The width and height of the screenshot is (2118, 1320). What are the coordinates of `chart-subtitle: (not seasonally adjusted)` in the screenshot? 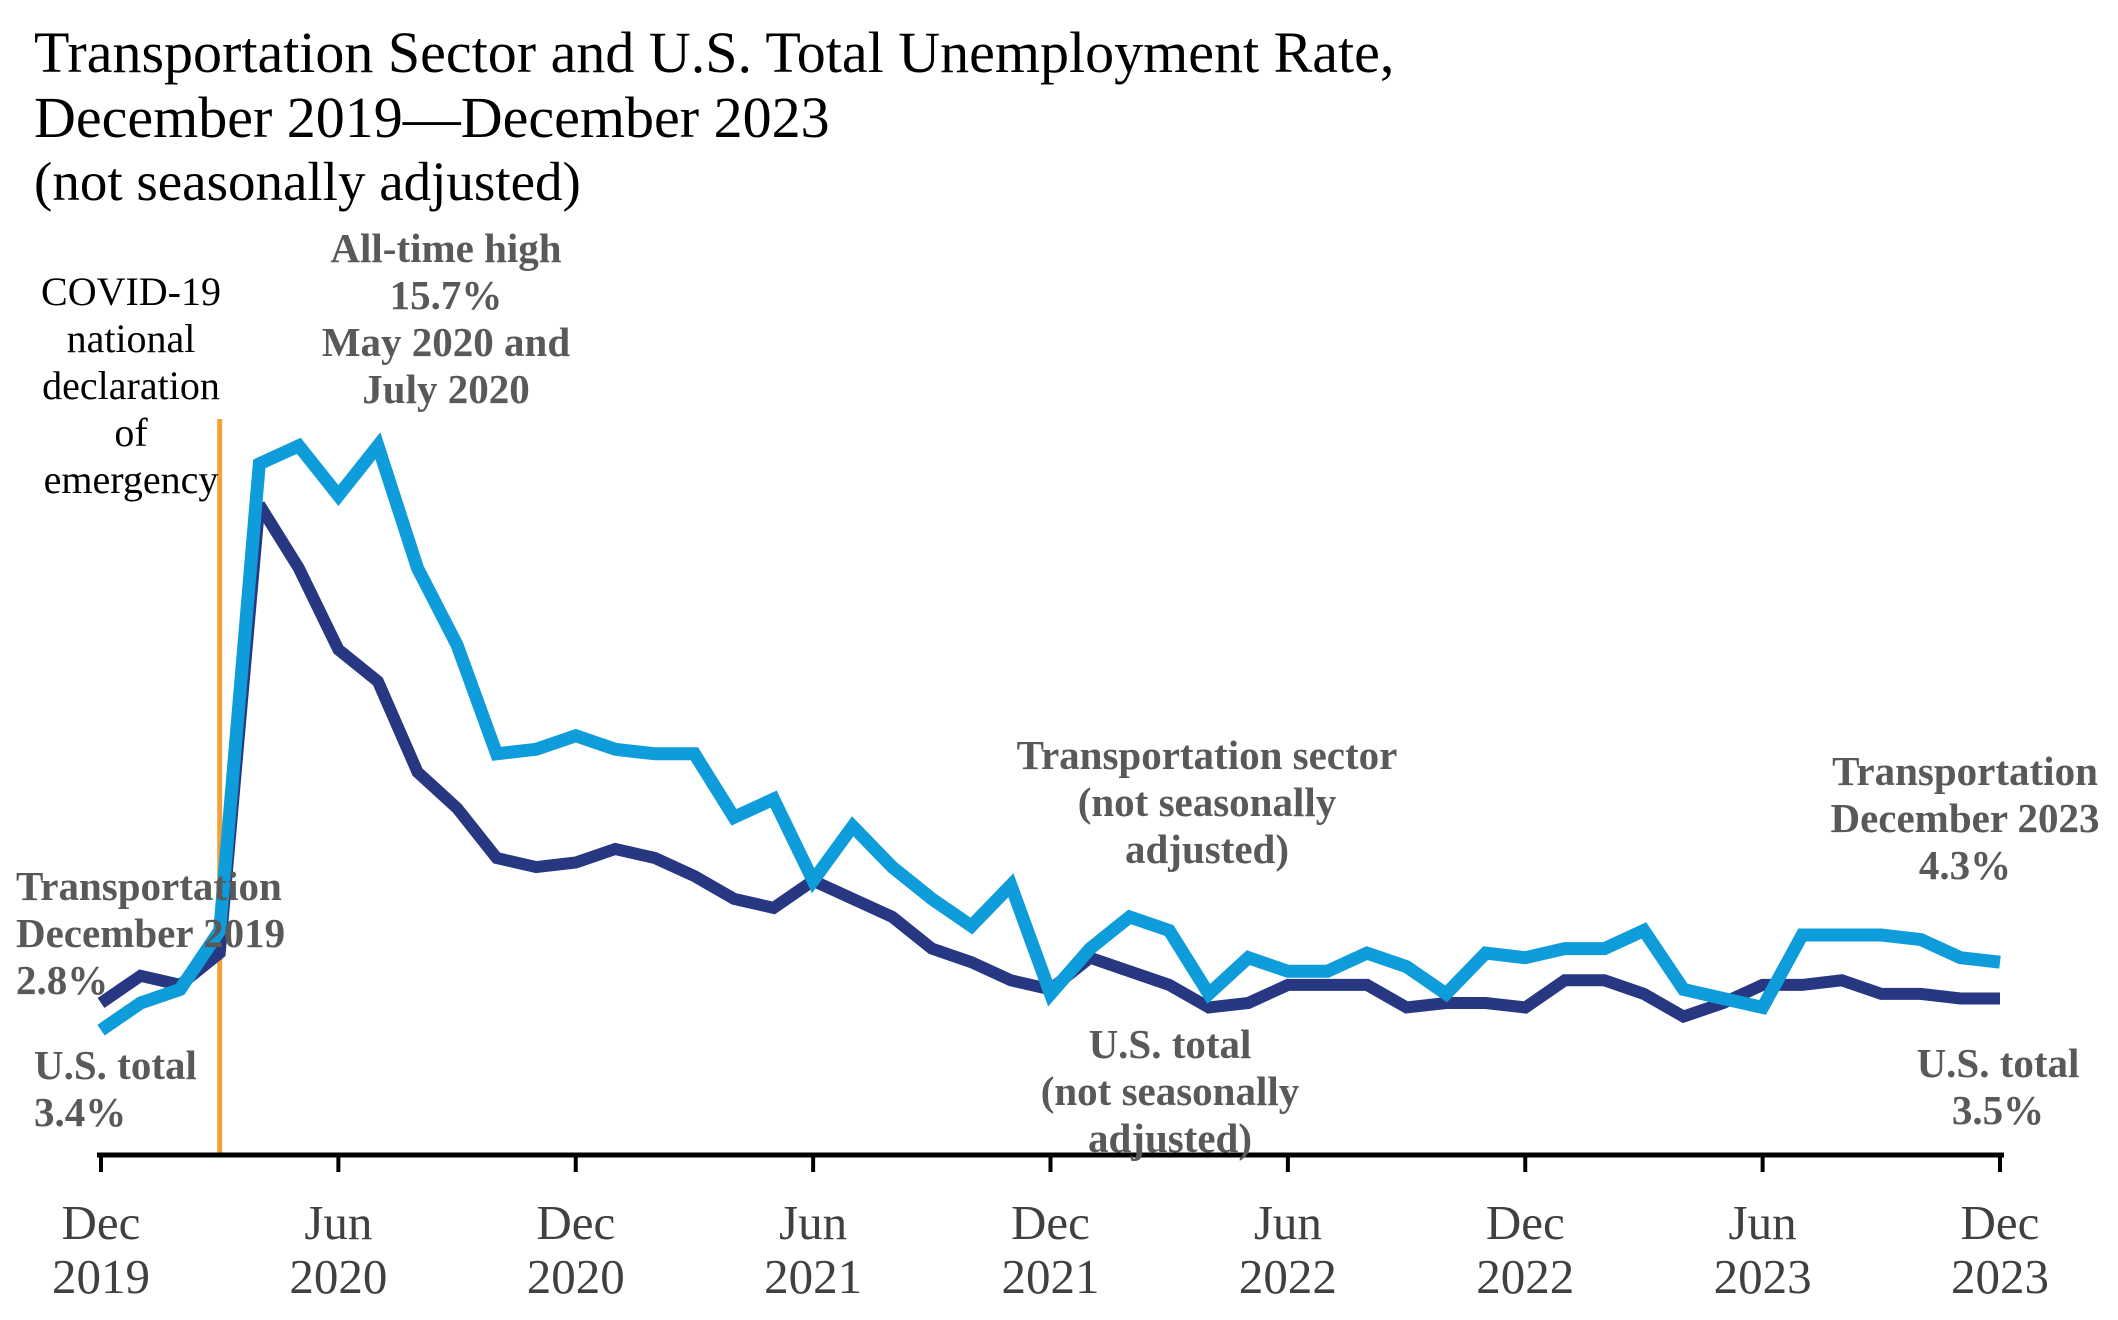 It's located at (307, 181).